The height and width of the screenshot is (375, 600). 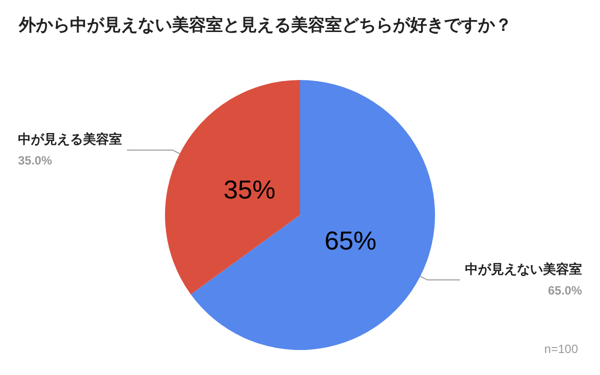 What do you see at coordinates (35, 161) in the screenshot?
I see `data-label: 35.0%` at bounding box center [35, 161].